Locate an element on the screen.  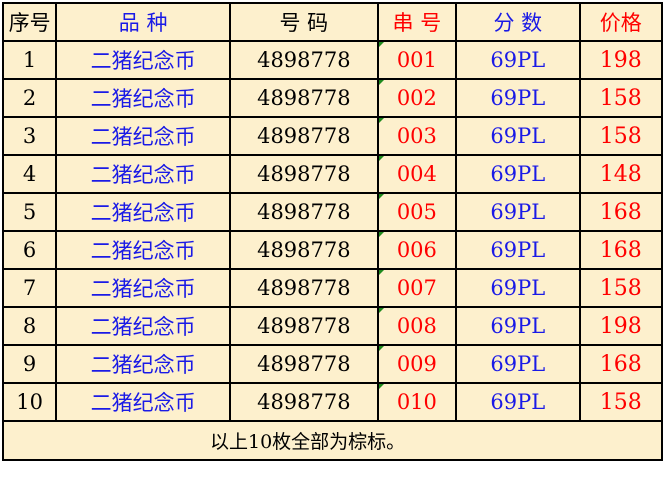
row-number: 2 is located at coordinates (29, 98).